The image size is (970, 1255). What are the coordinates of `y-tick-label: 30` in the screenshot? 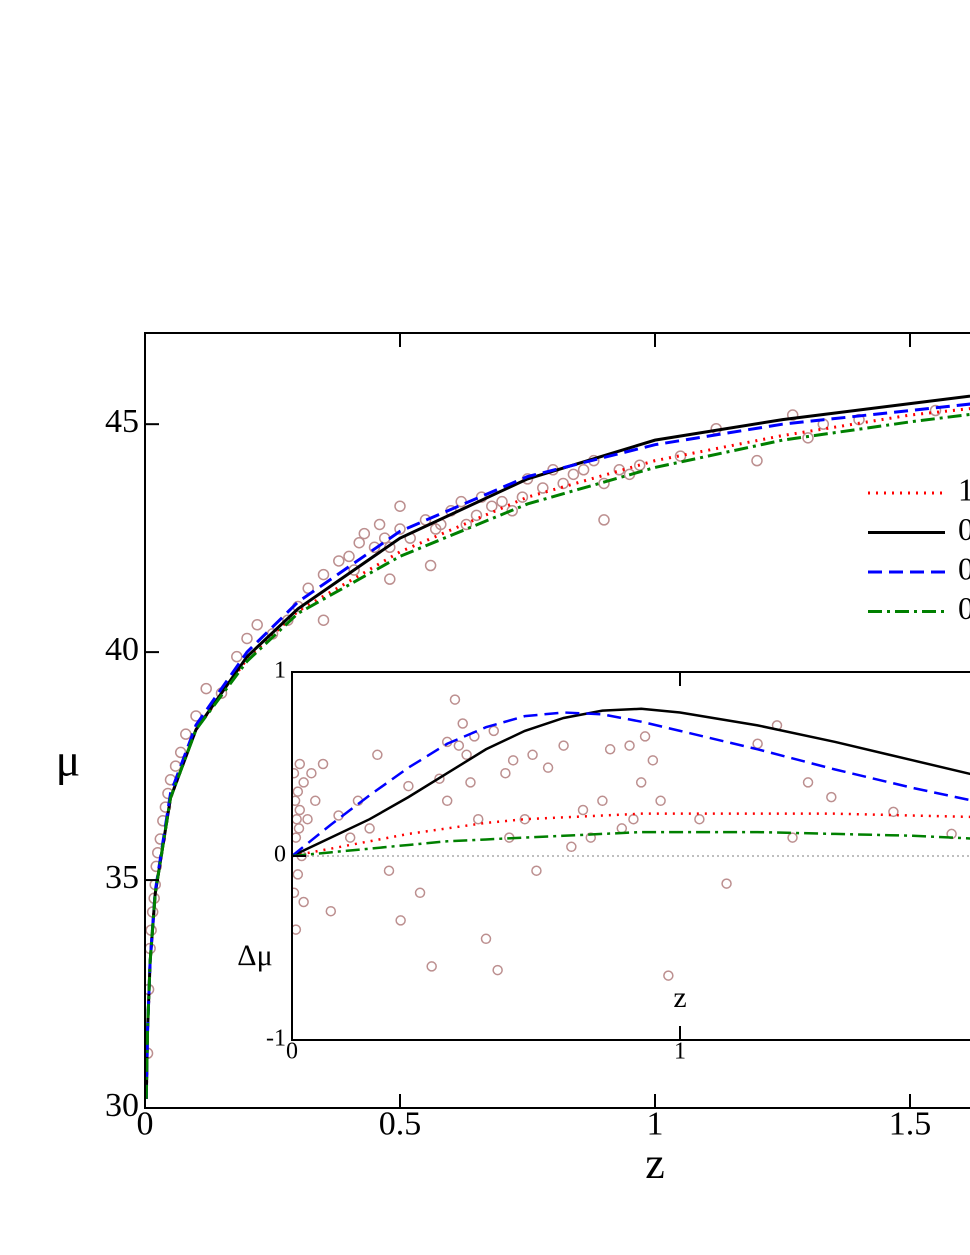 It's located at (122, 1105).